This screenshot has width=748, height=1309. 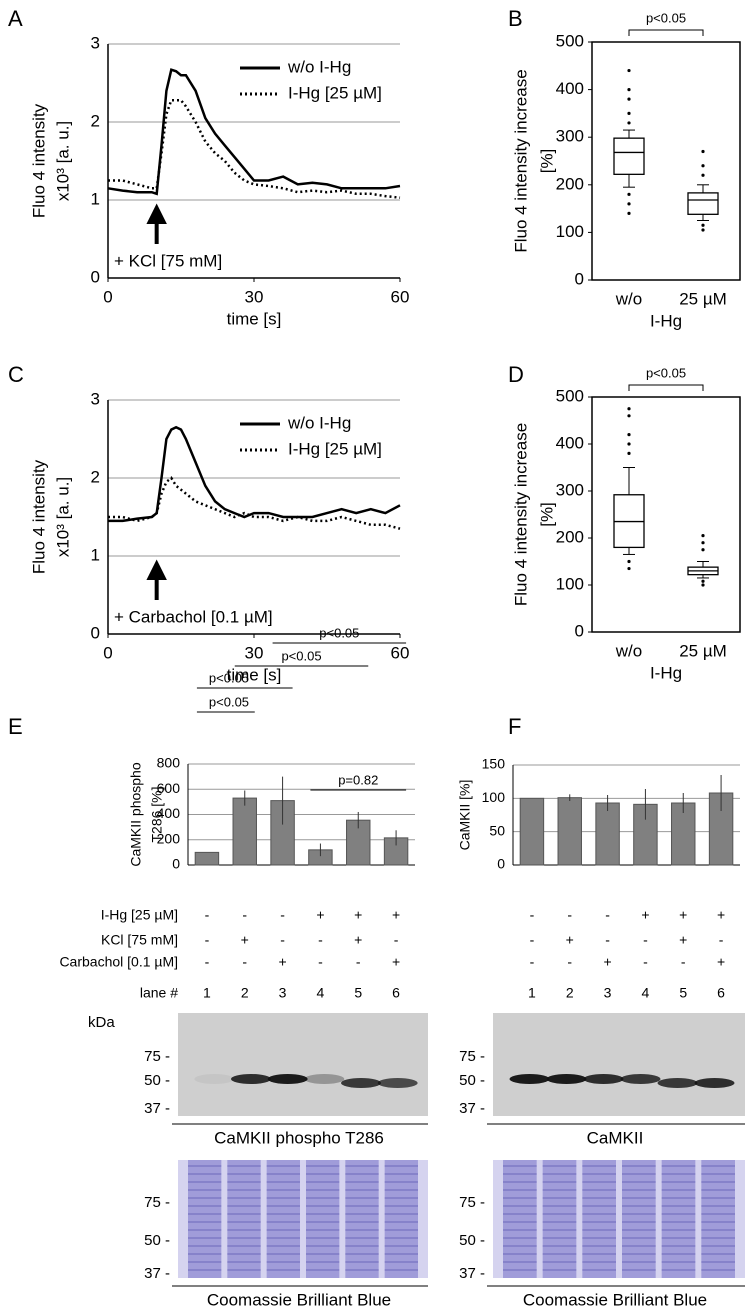 I want to click on legend-label: w/o I-Hg, so click(x=319, y=422).